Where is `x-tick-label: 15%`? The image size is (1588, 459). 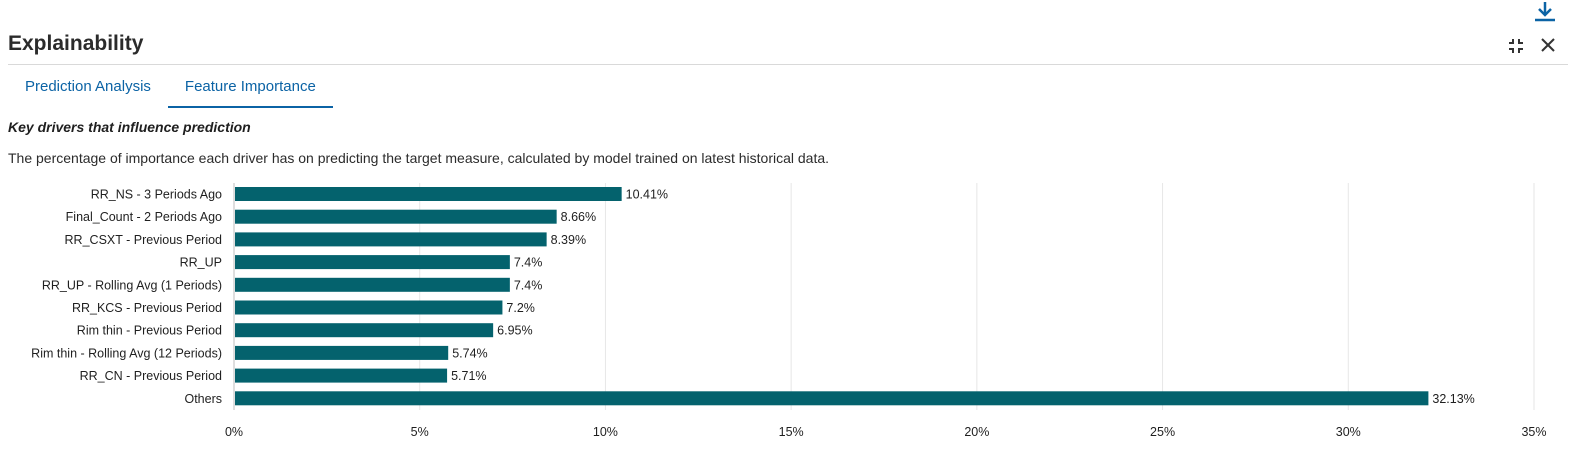 x-tick-label: 15% is located at coordinates (791, 432).